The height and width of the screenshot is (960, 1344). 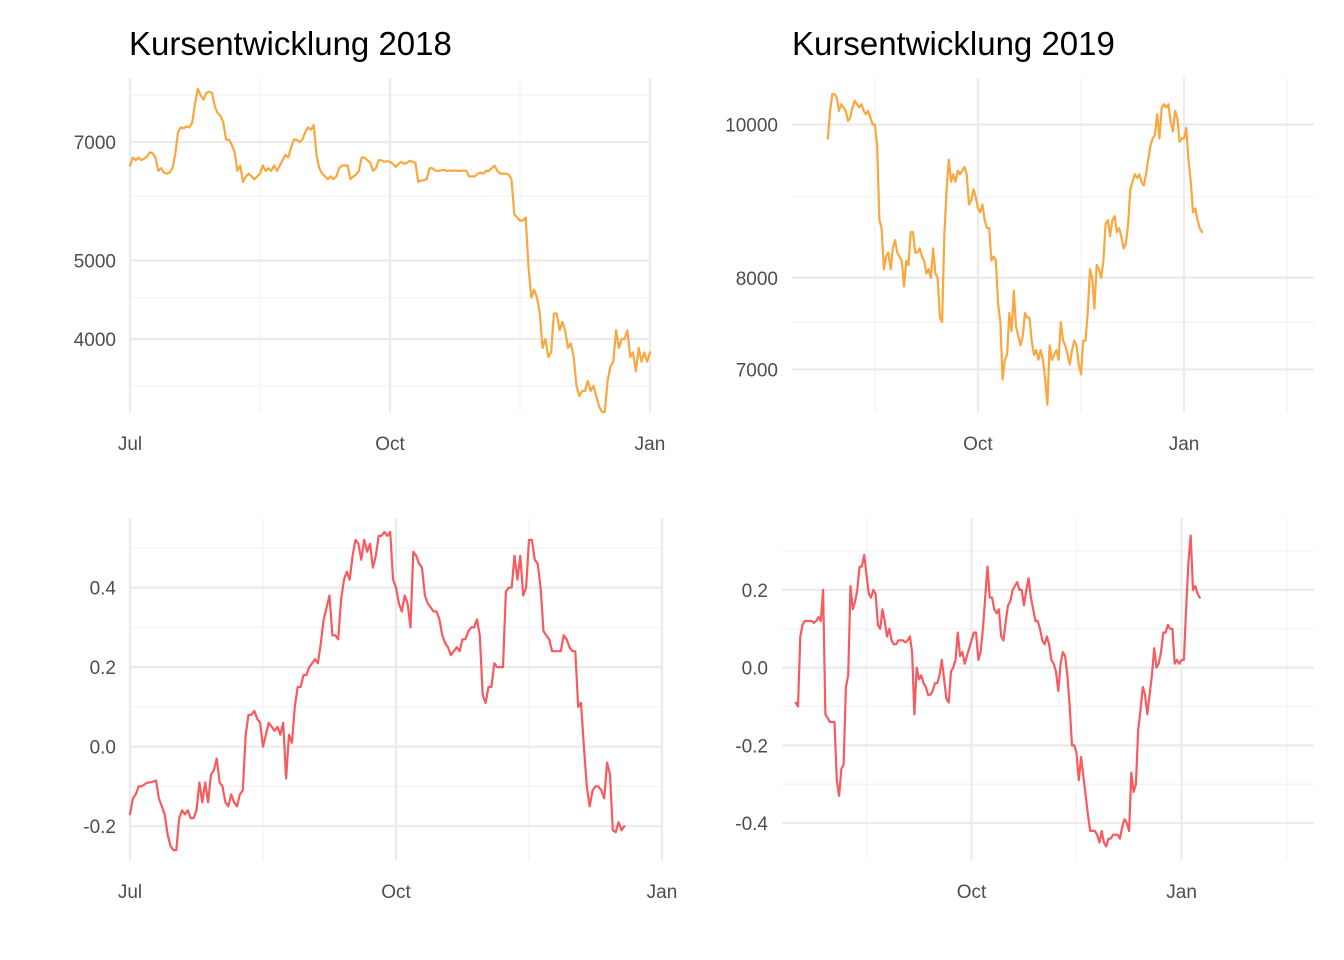 What do you see at coordinates (953, 43) in the screenshot?
I see `chart-title-2019: Kursentwicklung 2019` at bounding box center [953, 43].